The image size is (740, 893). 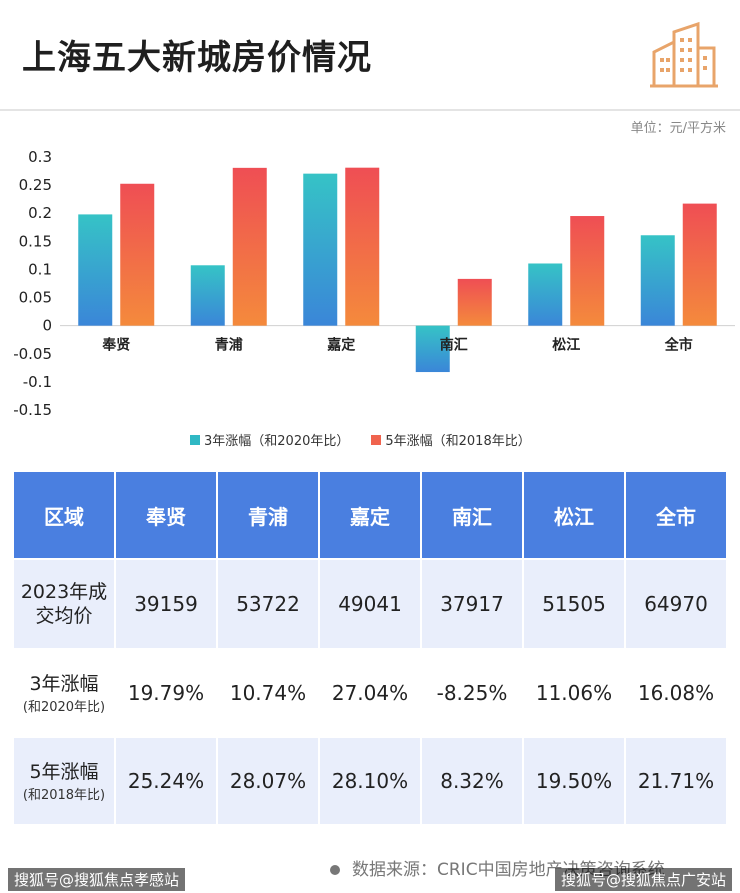 I want to click on x-category-label: 奉贤, so click(x=116, y=345).